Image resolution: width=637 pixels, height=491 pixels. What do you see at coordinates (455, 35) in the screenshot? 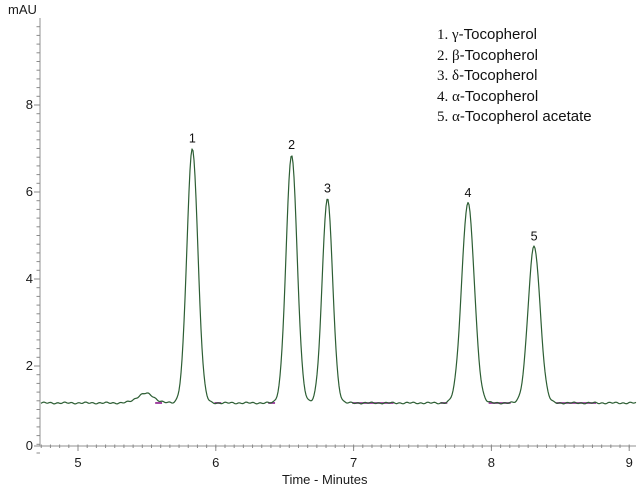
I see `legend-item-greek-letter: γ` at bounding box center [455, 35].